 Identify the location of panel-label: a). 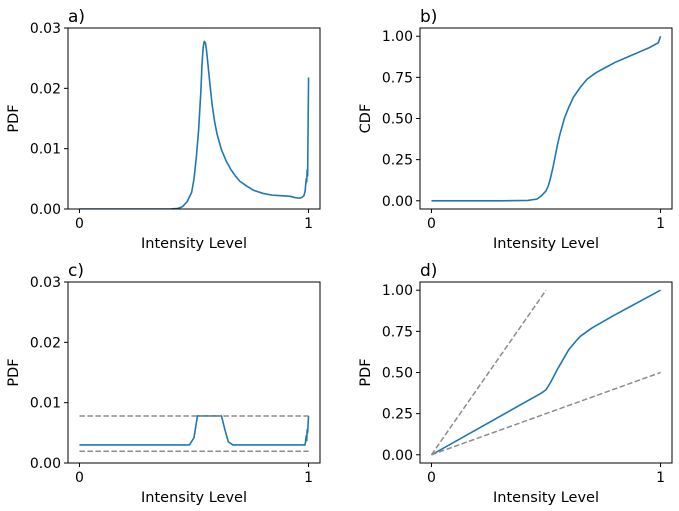
(76, 17).